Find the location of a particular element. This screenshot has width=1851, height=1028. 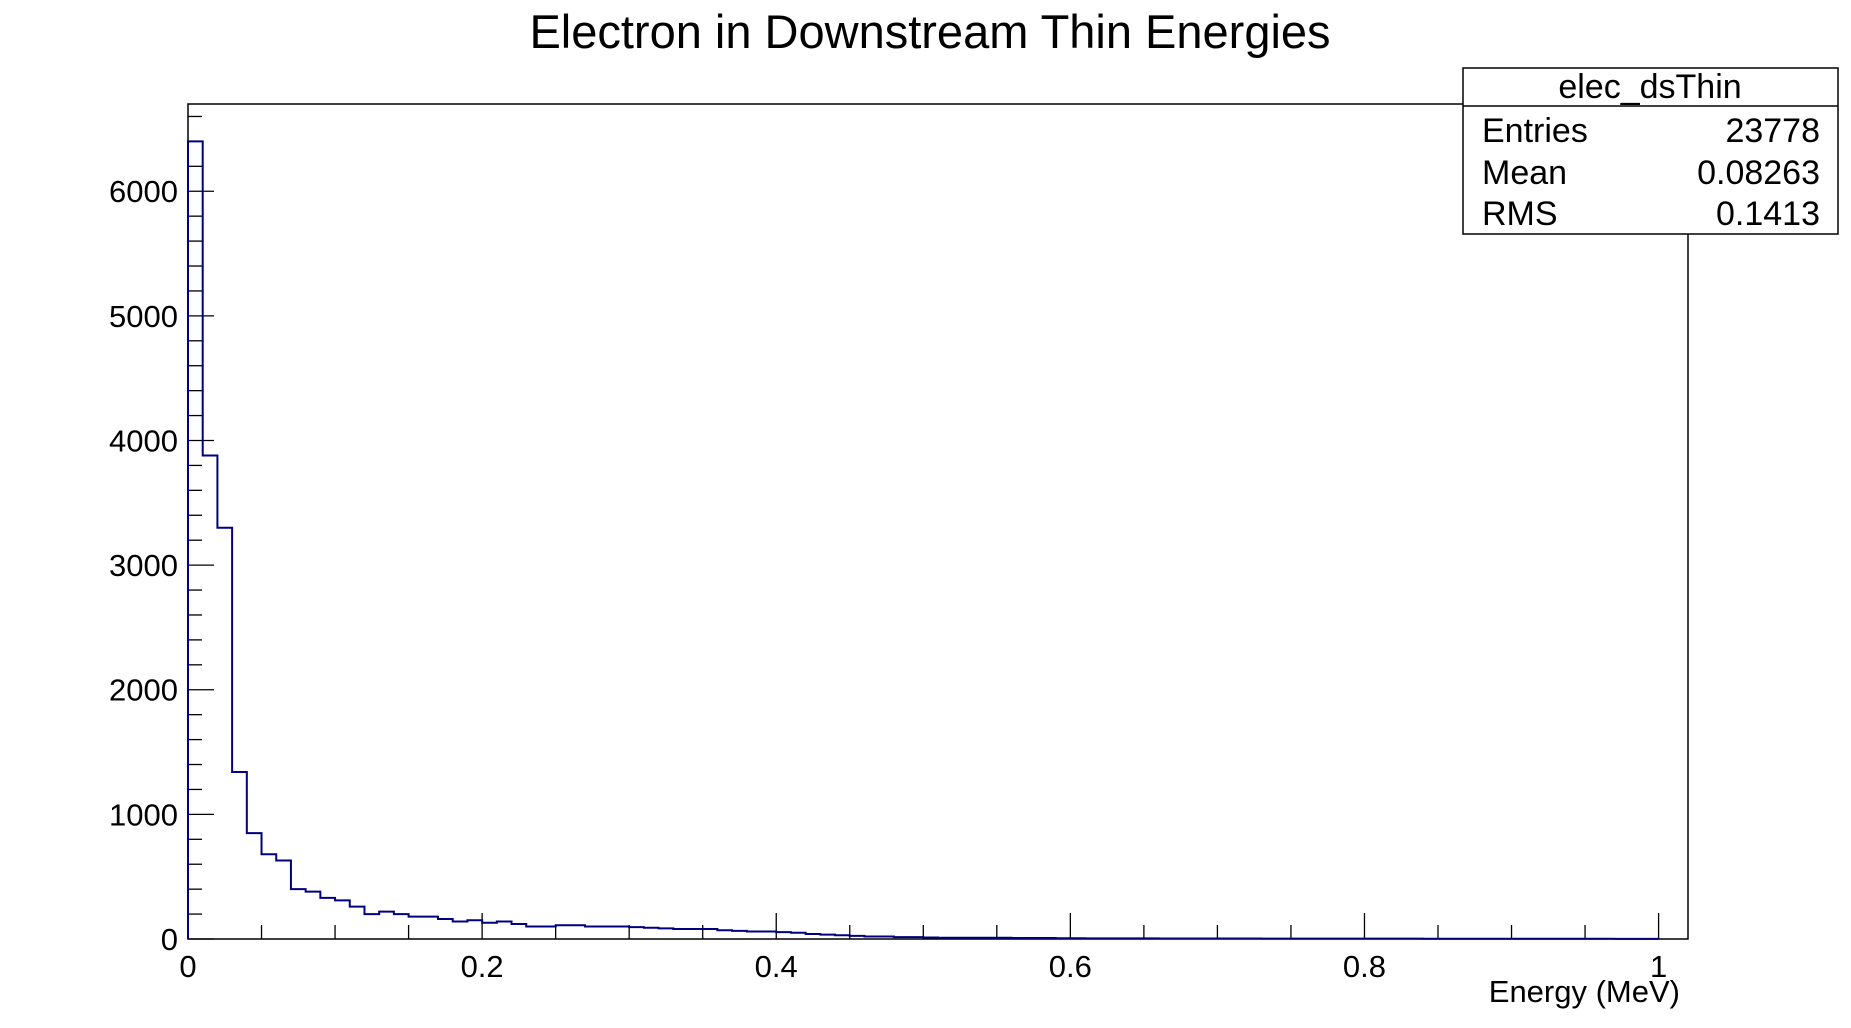

x-tick-label: 0.6 is located at coordinates (1070, 966).